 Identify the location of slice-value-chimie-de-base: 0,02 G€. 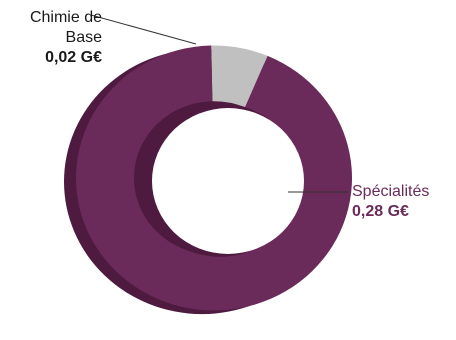
(73, 57).